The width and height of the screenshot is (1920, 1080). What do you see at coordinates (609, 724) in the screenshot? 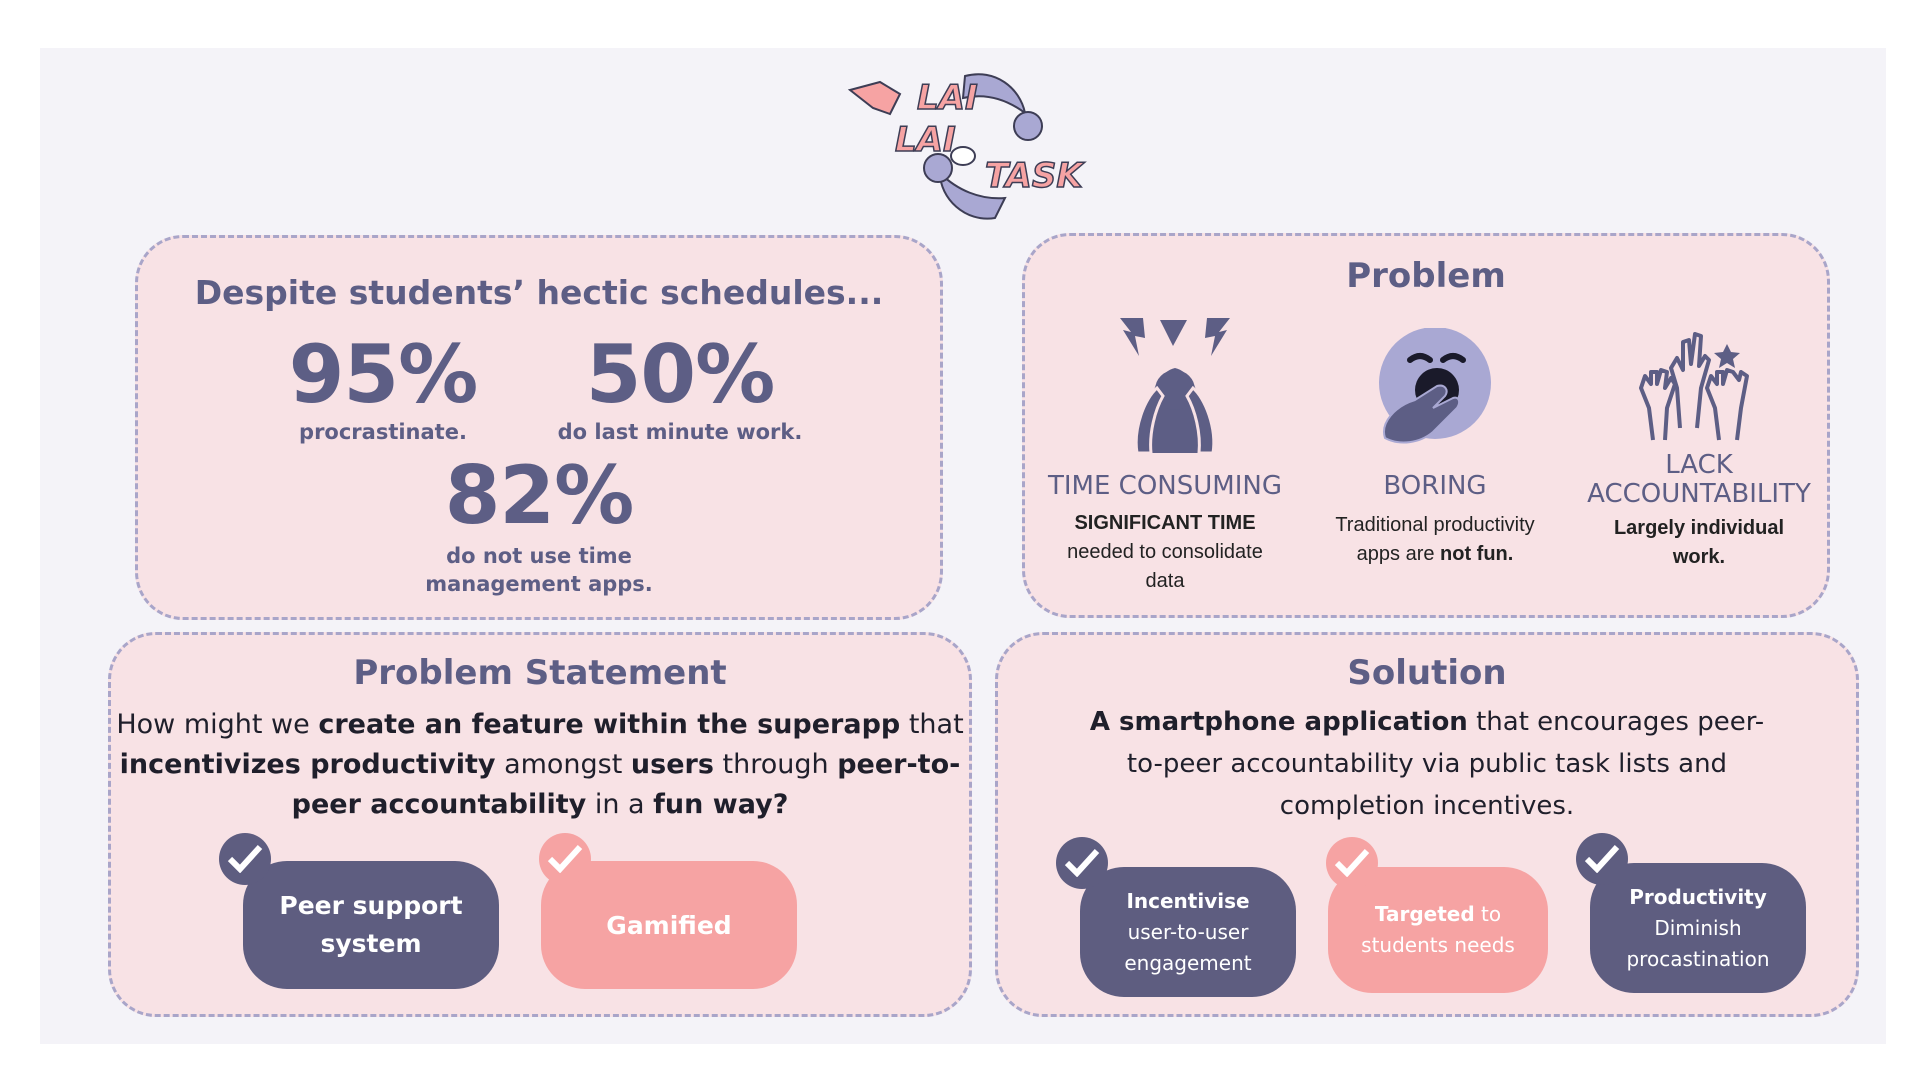
I see `stmt-l1b: create an feature within the superapp` at bounding box center [609, 724].